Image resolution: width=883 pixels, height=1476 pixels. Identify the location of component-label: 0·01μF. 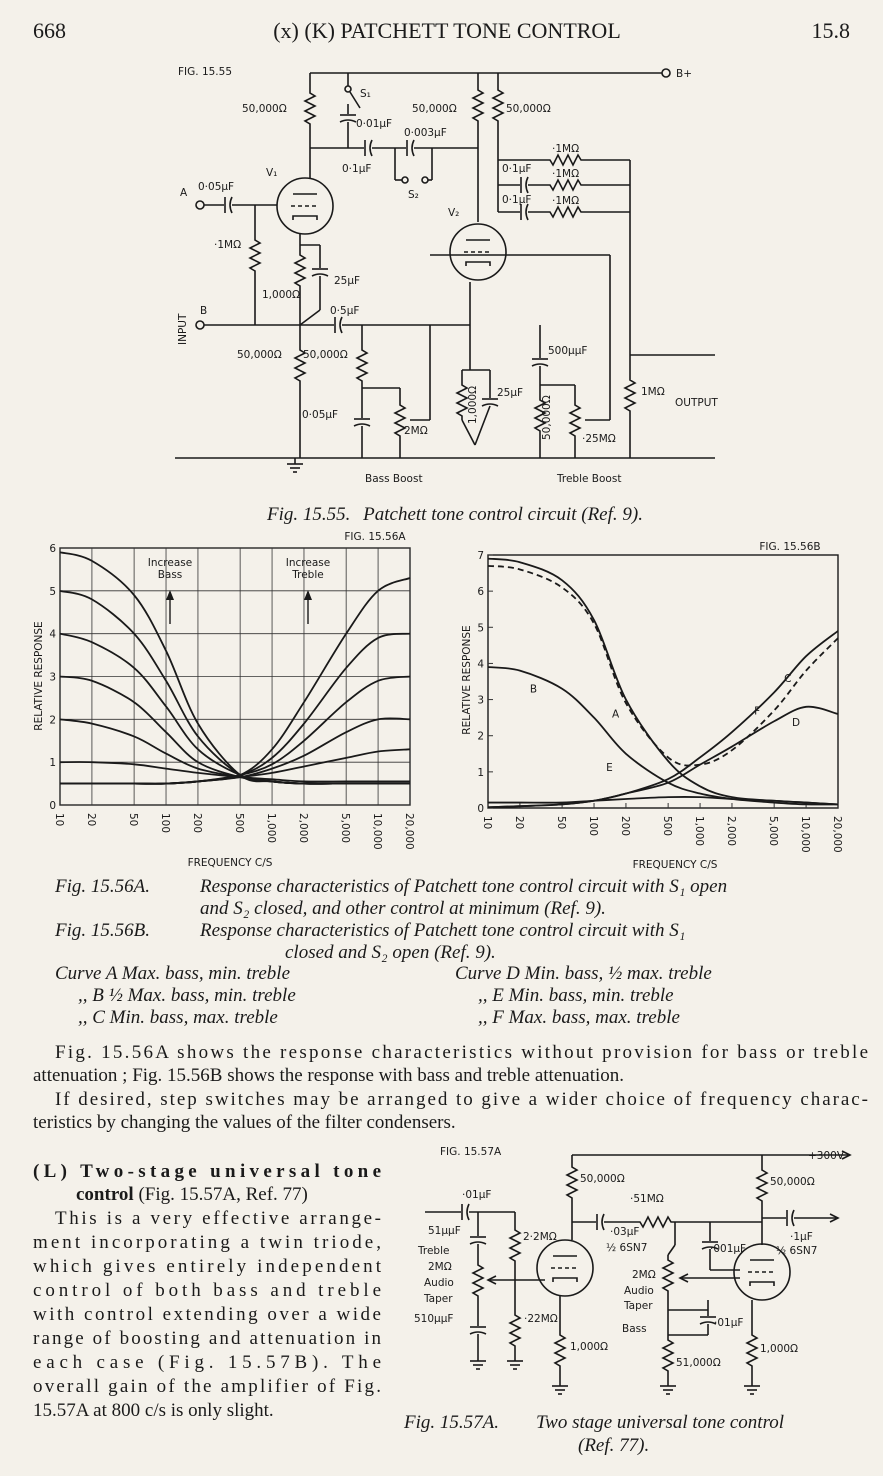
(374, 124).